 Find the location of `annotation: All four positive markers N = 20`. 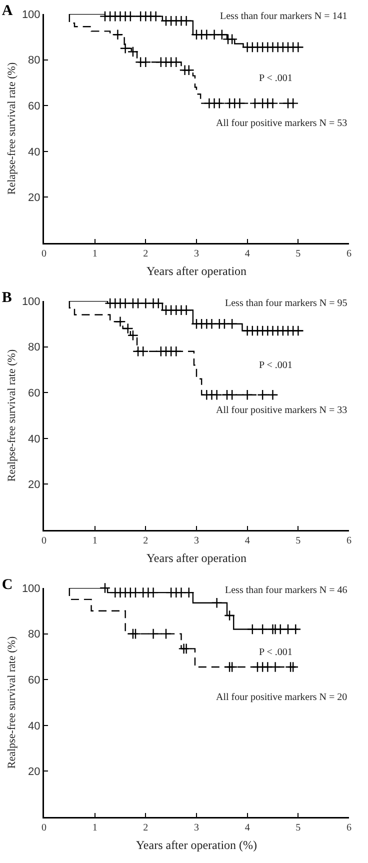

annotation: All four positive markers N = 20 is located at coordinates (282, 697).